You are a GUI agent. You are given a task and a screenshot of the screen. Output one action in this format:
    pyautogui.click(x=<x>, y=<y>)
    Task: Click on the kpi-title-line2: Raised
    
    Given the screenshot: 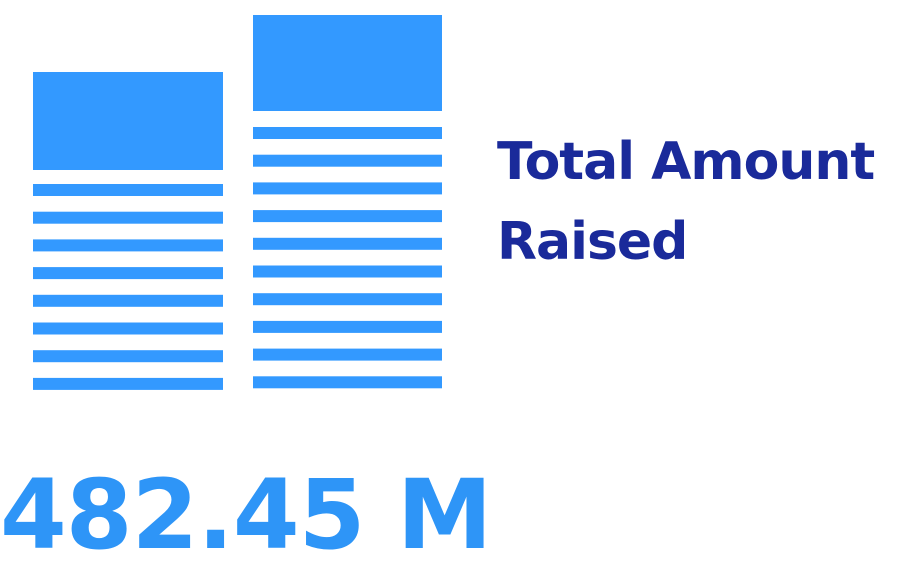 What is the action you would take?
    pyautogui.click(x=592, y=242)
    